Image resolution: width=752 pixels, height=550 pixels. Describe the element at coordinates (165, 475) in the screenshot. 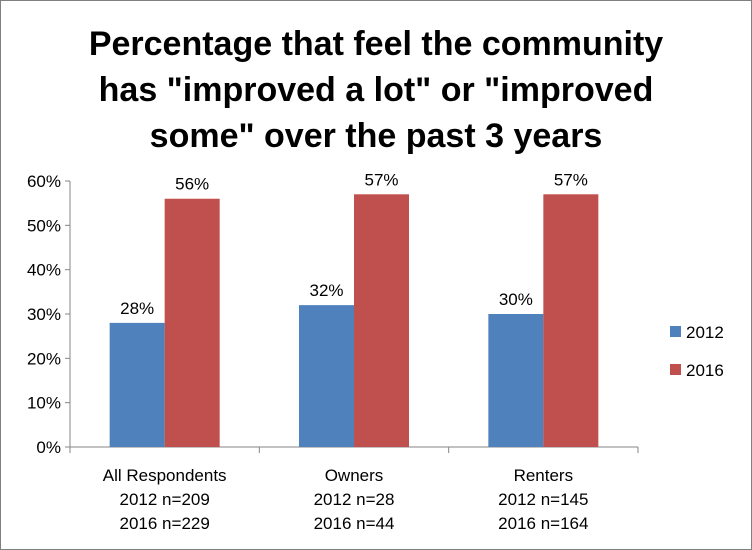

I see `x-category-label: All Respondents` at that location.